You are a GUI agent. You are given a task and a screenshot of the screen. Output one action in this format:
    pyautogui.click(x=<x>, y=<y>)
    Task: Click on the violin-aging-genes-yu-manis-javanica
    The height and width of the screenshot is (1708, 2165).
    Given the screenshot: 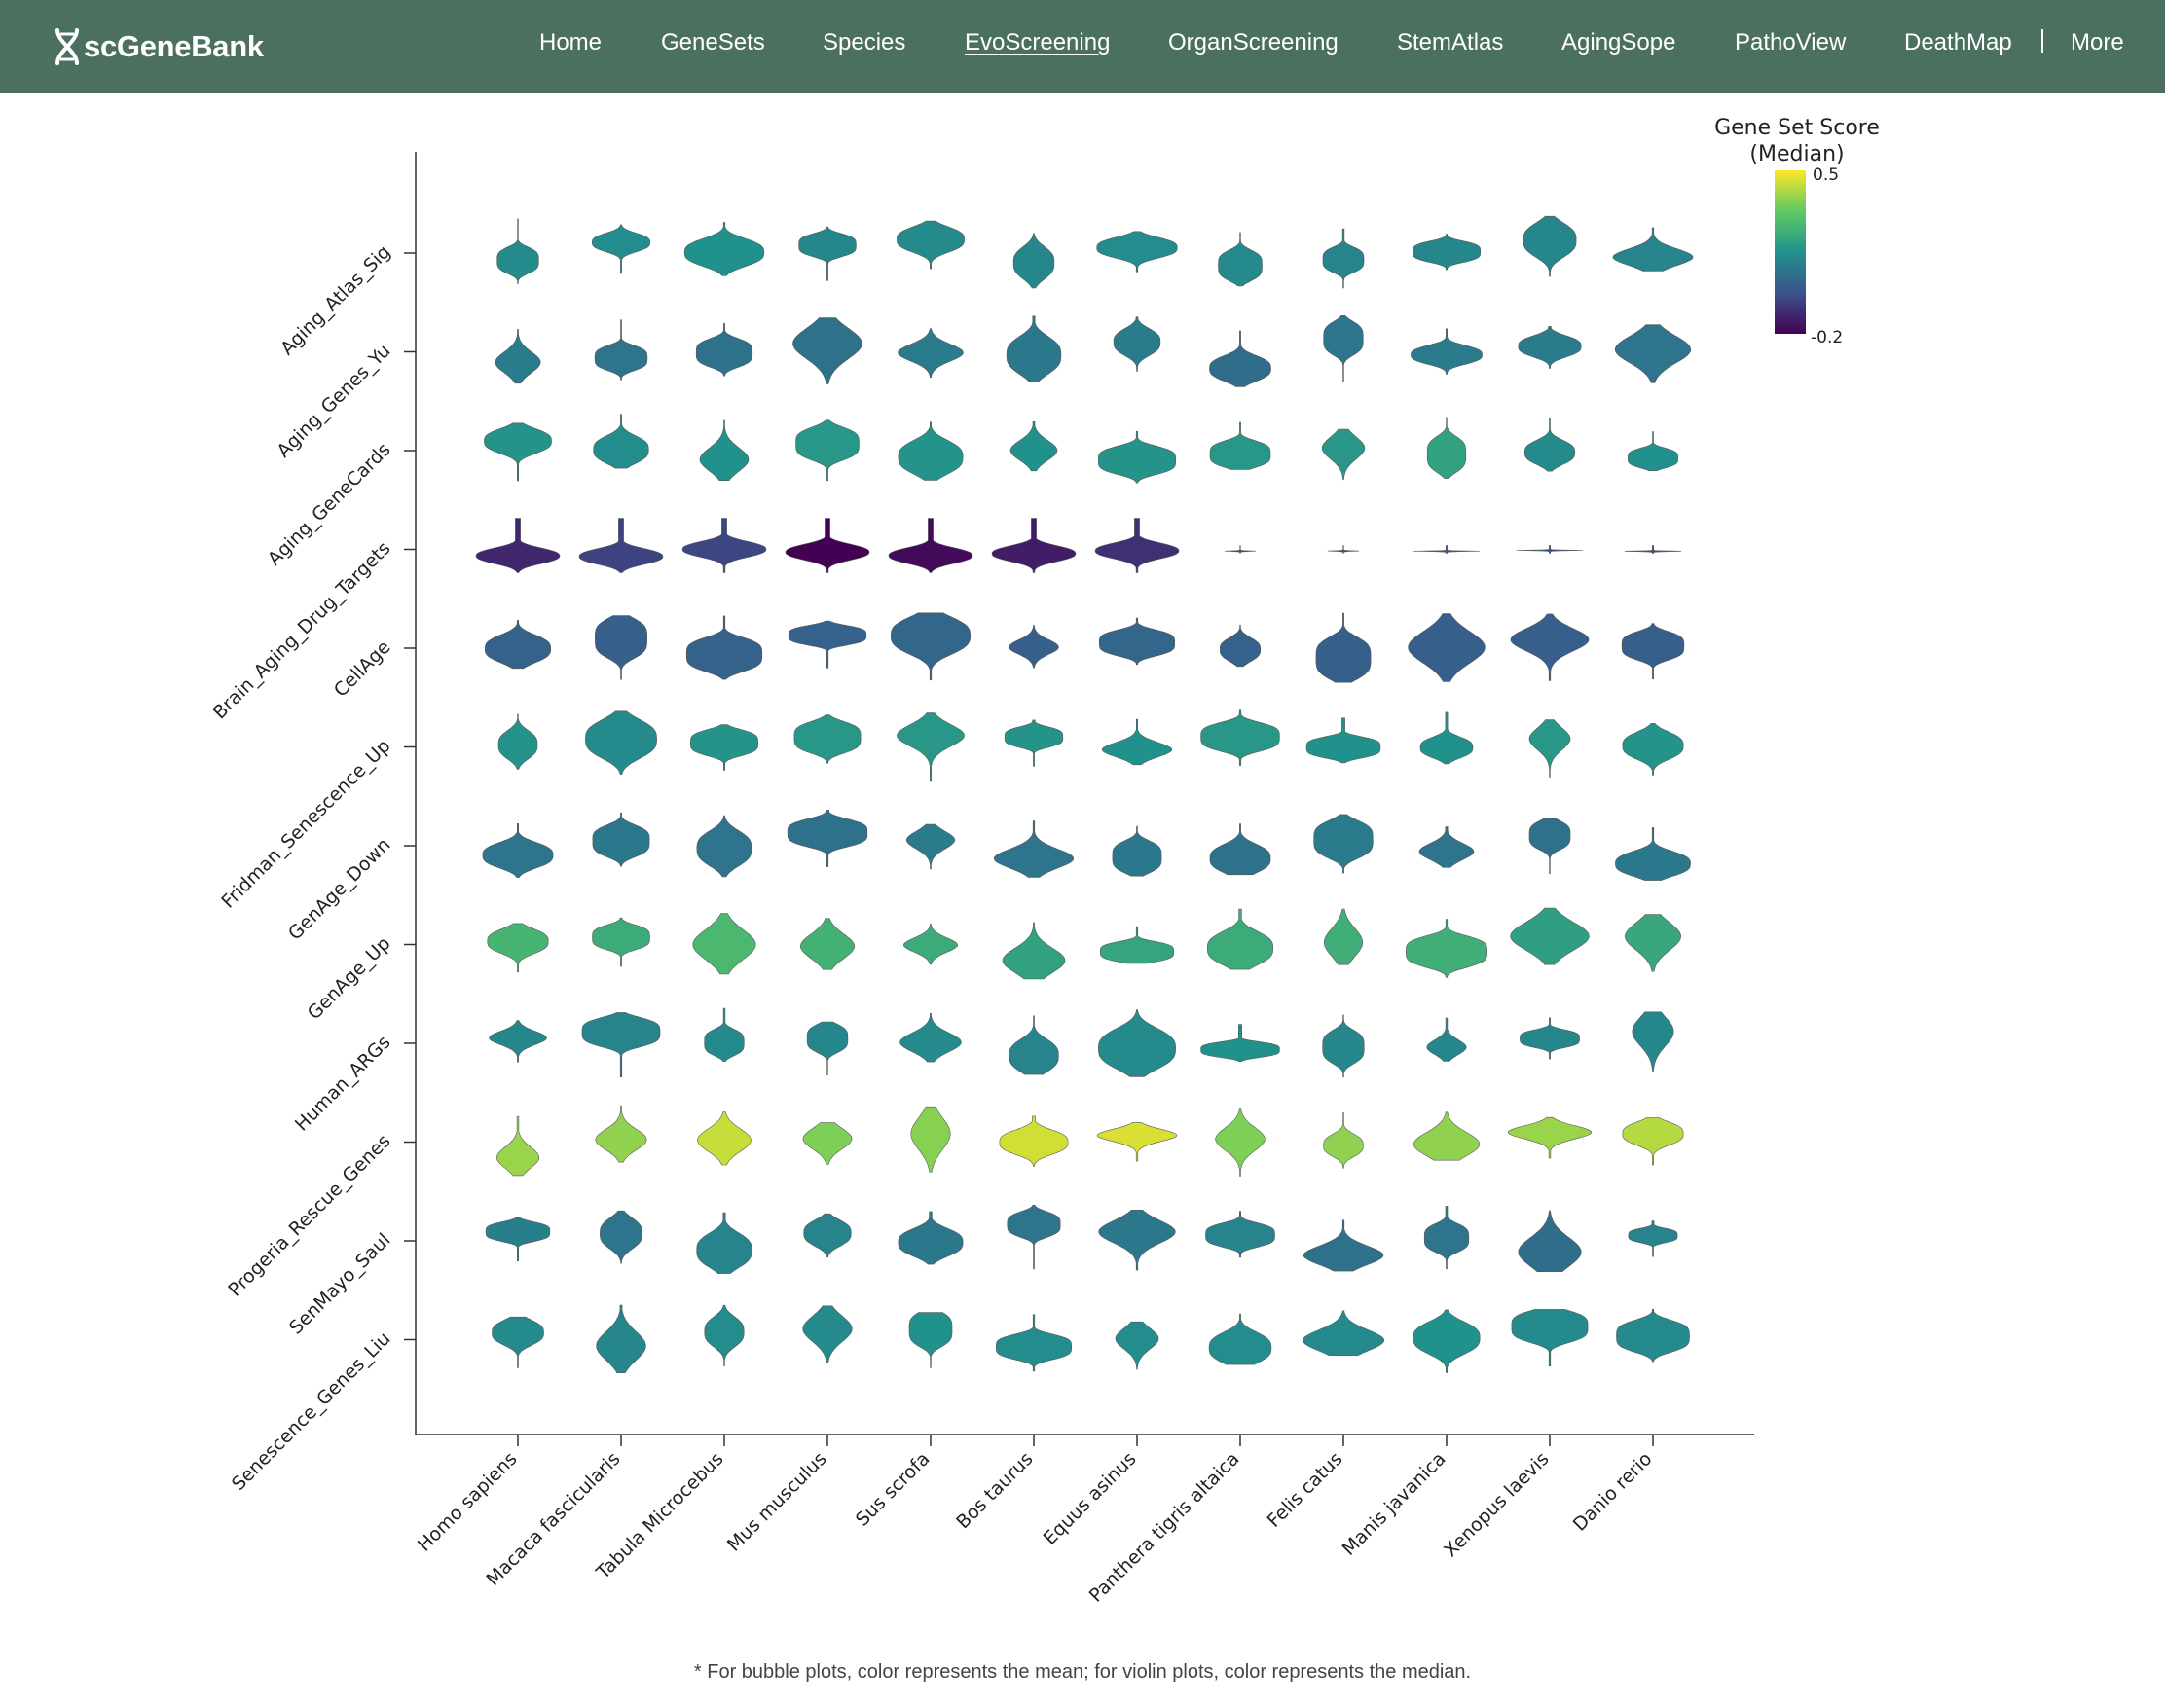 What is the action you would take?
    pyautogui.click(x=1447, y=351)
    